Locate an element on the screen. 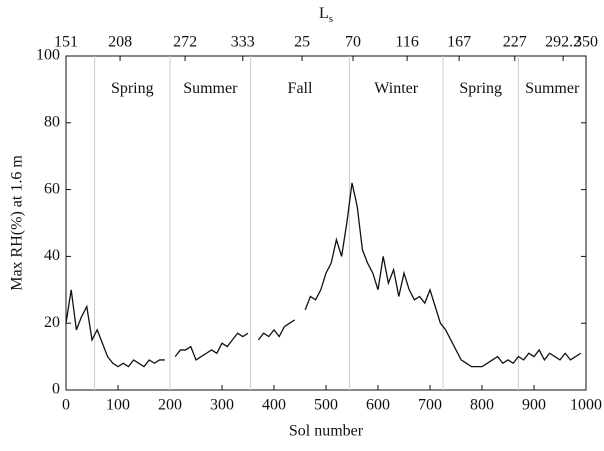 Image resolution: width=604 pixels, height=451 pixels. x2-tick-label: 70 is located at coordinates (353, 42).